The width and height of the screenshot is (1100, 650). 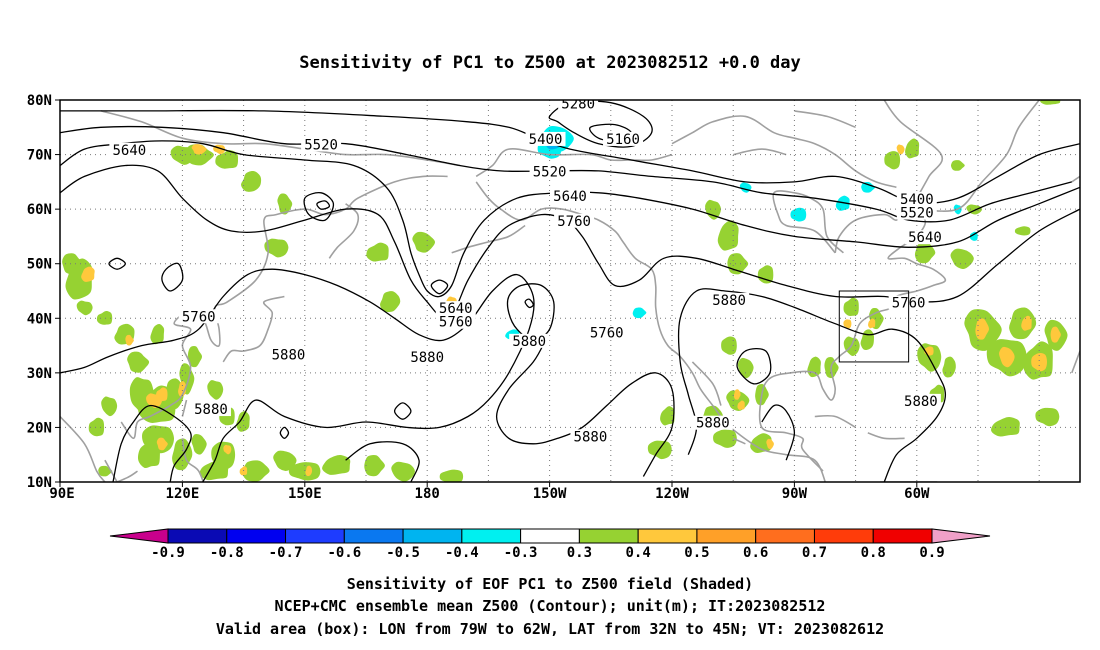 I want to click on colorbar-tick-label: -0.7, so click(x=286, y=553).